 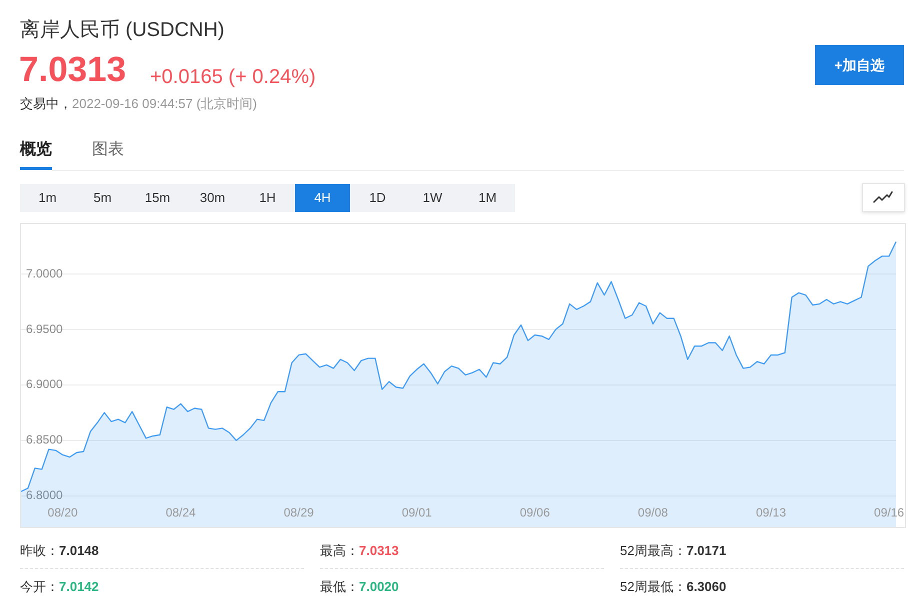 What do you see at coordinates (432, 198) in the screenshot?
I see `period-button: 1W` at bounding box center [432, 198].